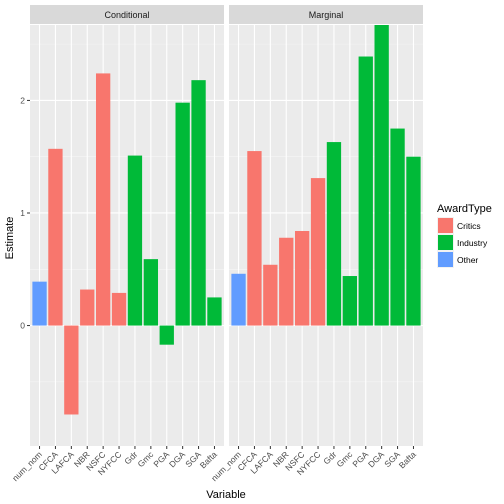 This screenshot has width=504, height=504. Describe the element at coordinates (397, 227) in the screenshot. I see `bar-marginal-sga` at that location.